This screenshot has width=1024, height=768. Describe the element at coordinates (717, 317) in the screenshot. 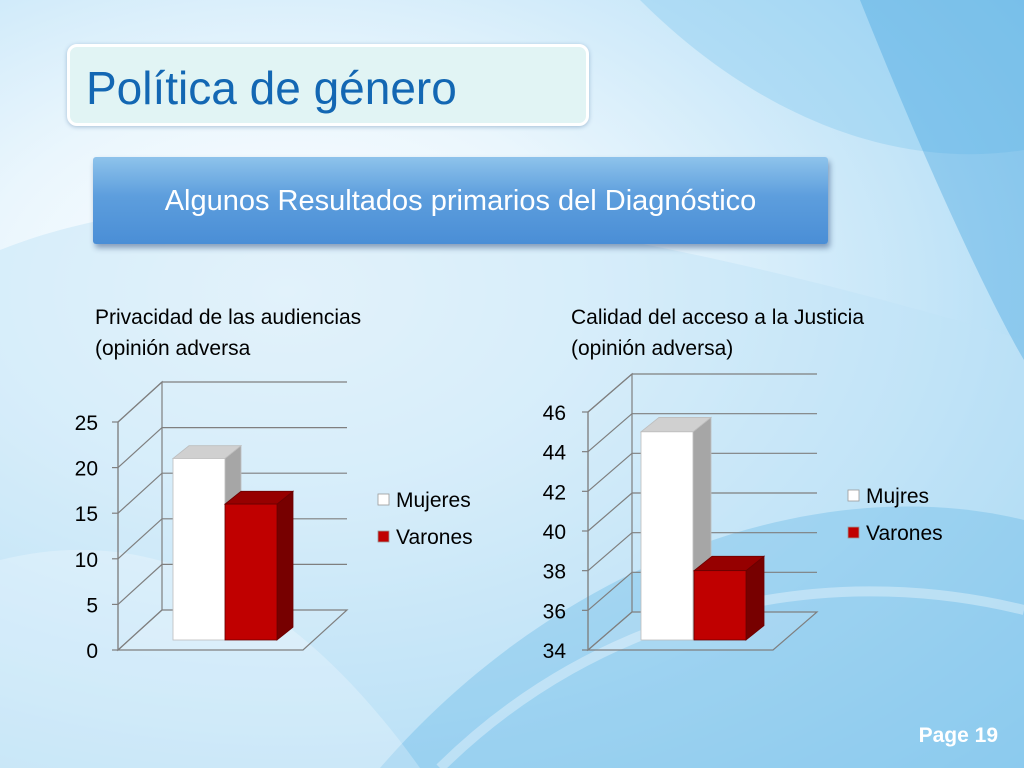

I see `chart-2-title-line-1: Calidad del acceso a la Justicia` at that location.